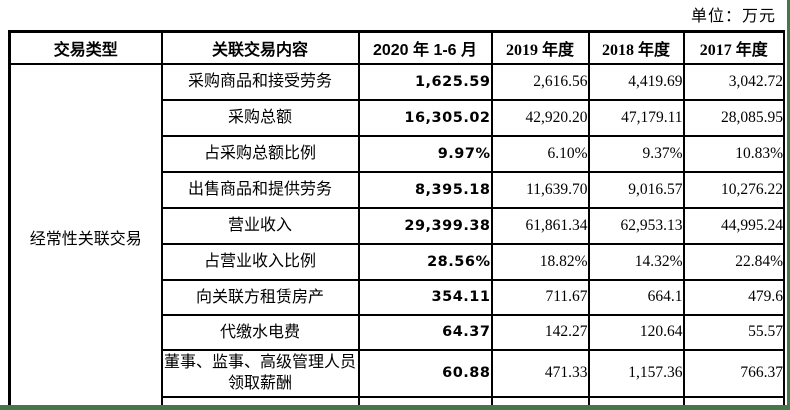 Image resolution: width=790 pixels, height=410 pixels. What do you see at coordinates (733, 81) in the screenshot?
I see `value-cell: 3,042.72` at bounding box center [733, 81].